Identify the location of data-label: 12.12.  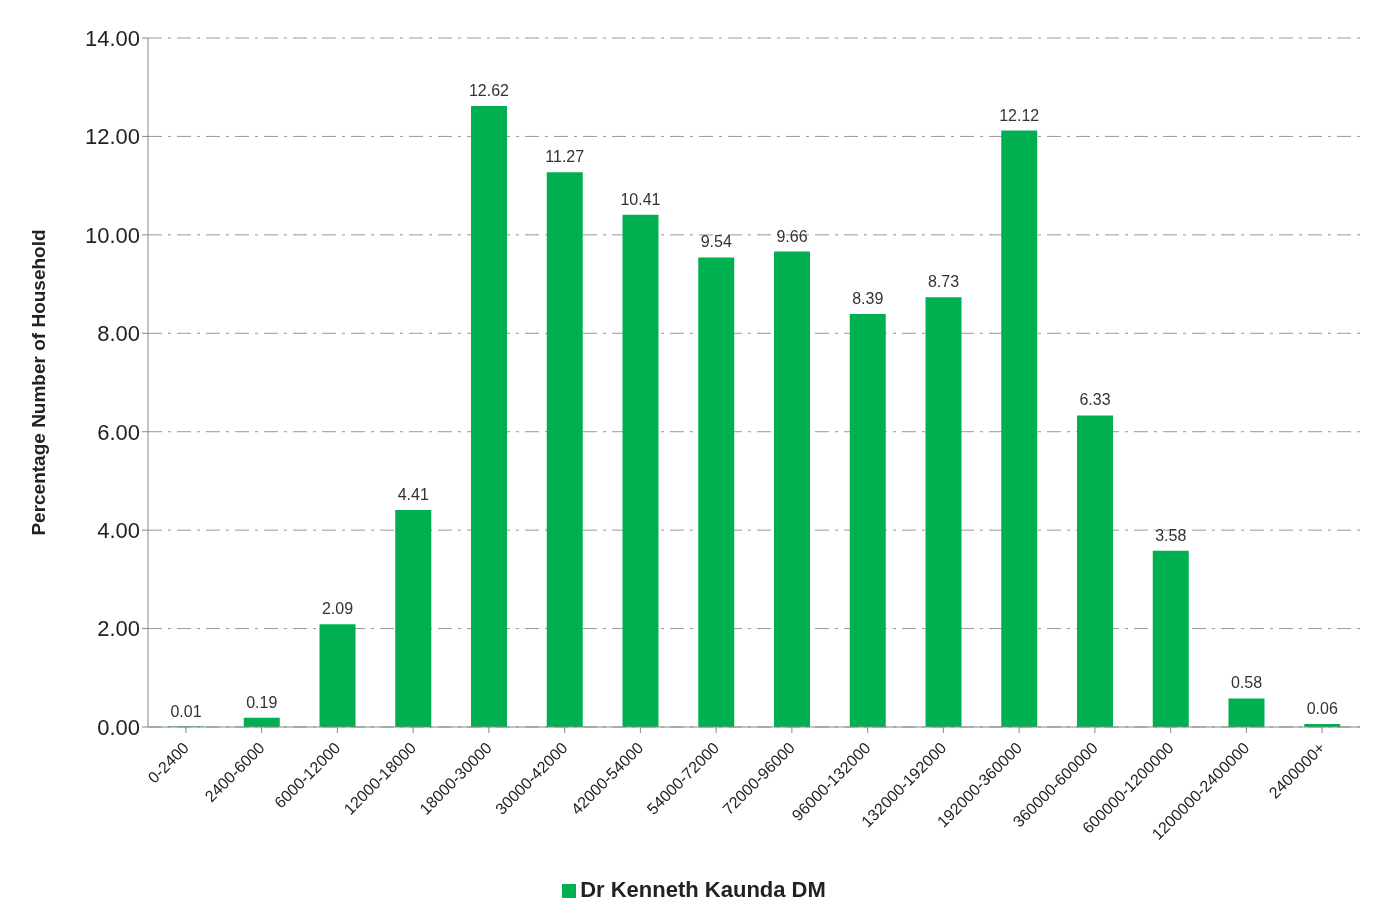
(1019, 115).